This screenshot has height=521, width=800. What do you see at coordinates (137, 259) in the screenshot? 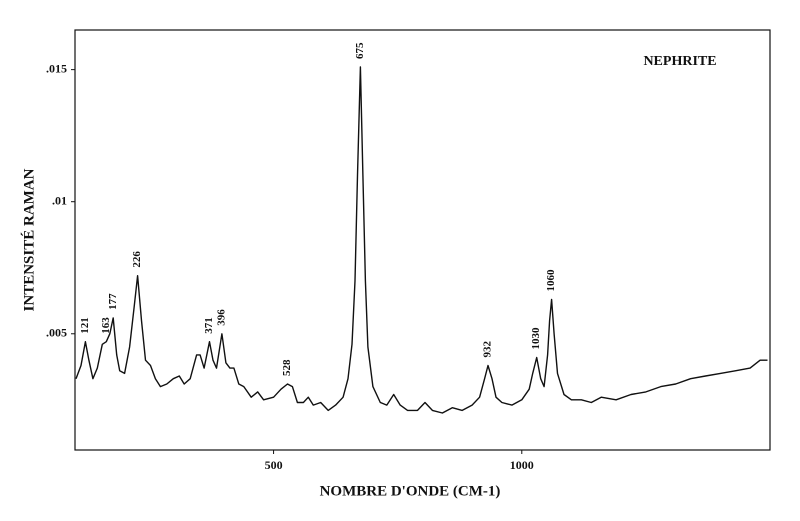
I see `peak-label: 226` at bounding box center [137, 259].